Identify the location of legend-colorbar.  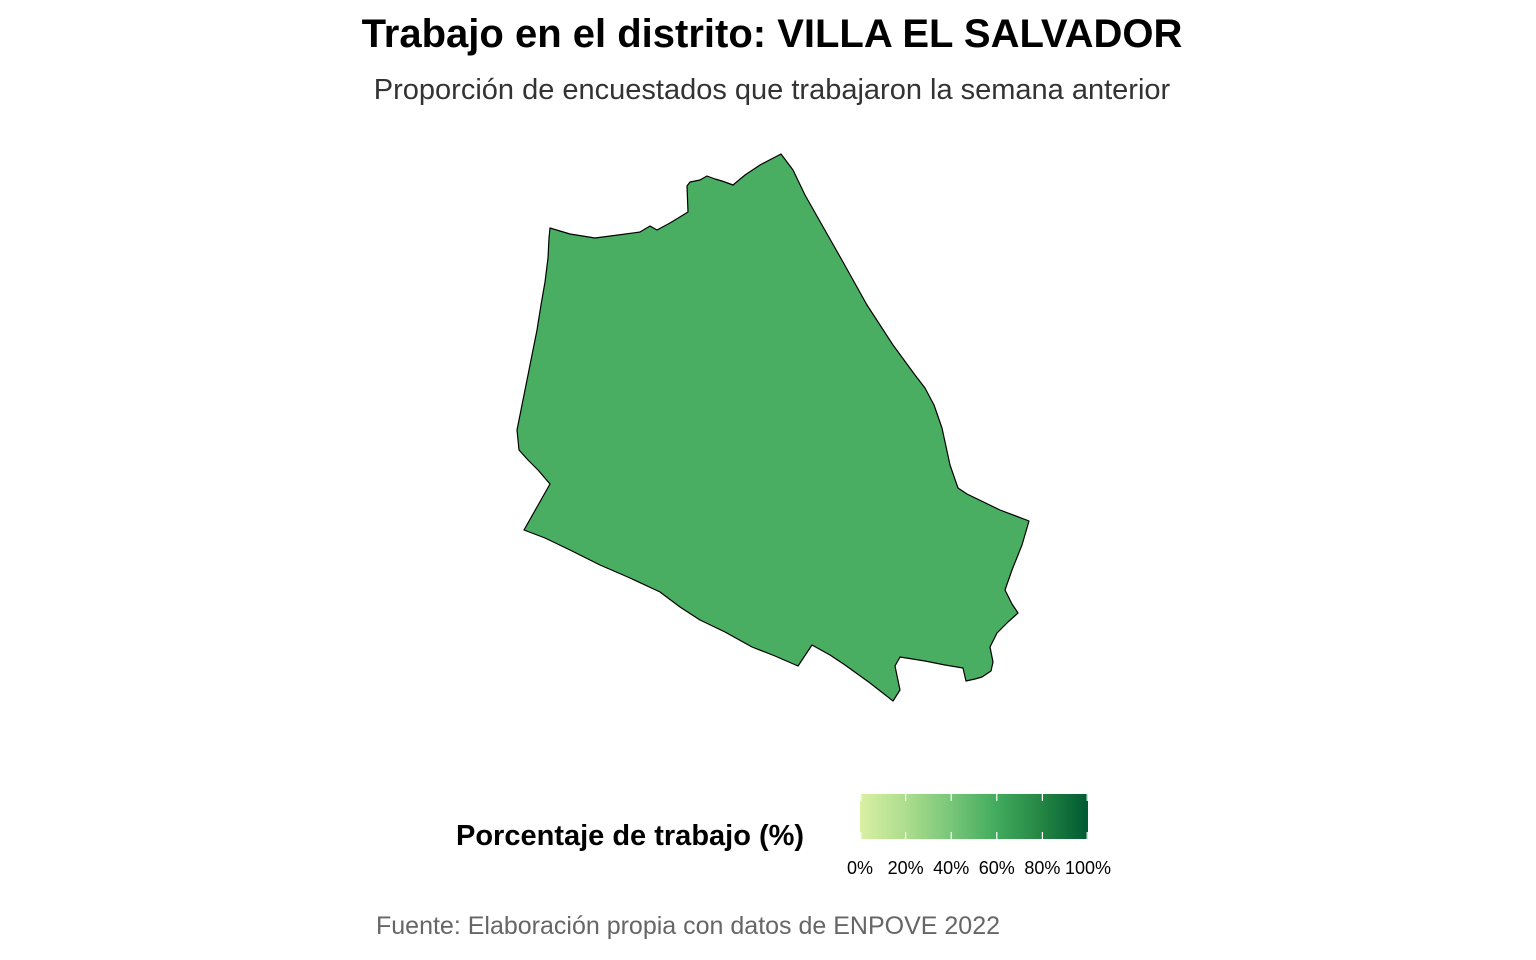
(974, 816).